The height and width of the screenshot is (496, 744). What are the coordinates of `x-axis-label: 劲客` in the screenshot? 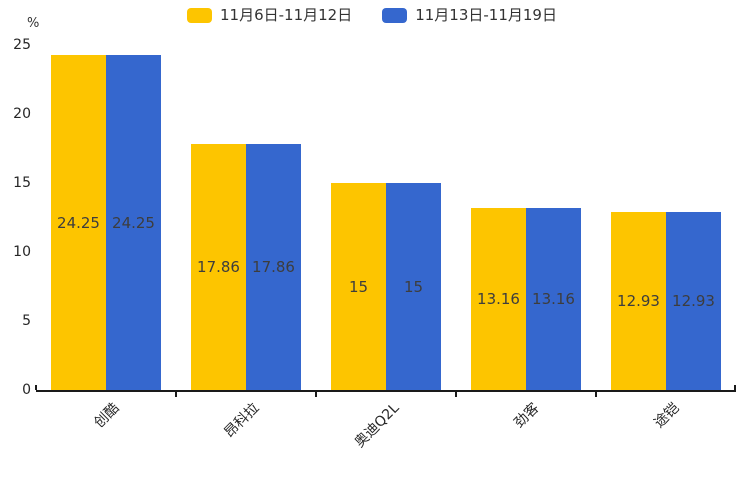 It's located at (527, 416).